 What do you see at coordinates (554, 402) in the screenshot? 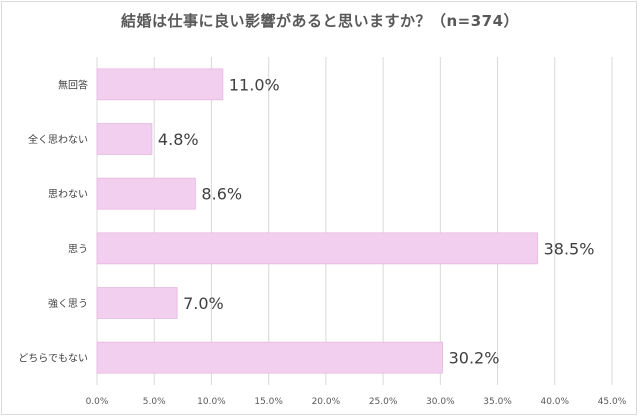
I see `x-tick-label: 40.0%` at bounding box center [554, 402].